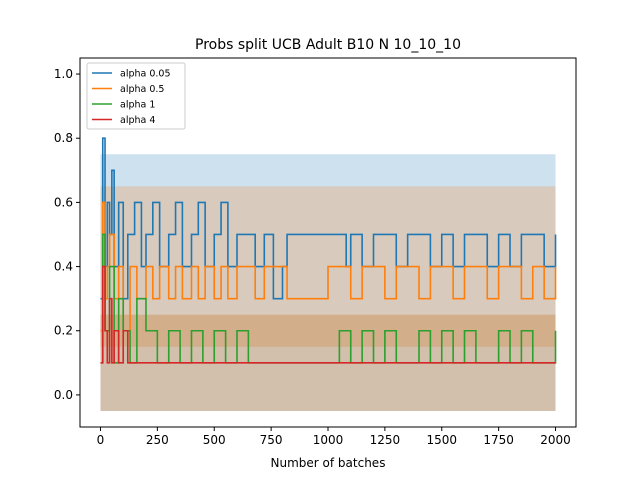 This screenshot has width=640, height=485. What do you see at coordinates (328, 440) in the screenshot?
I see `x-tick-label: 1000` at bounding box center [328, 440].